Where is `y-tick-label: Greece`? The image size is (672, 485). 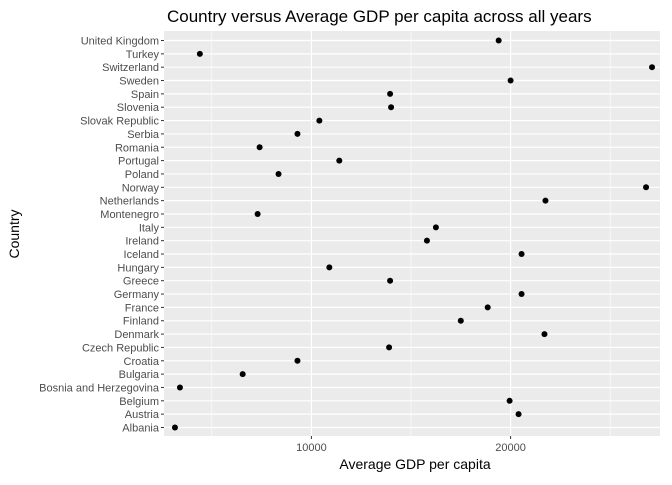 y-tick-label: Greece is located at coordinates (141, 282).